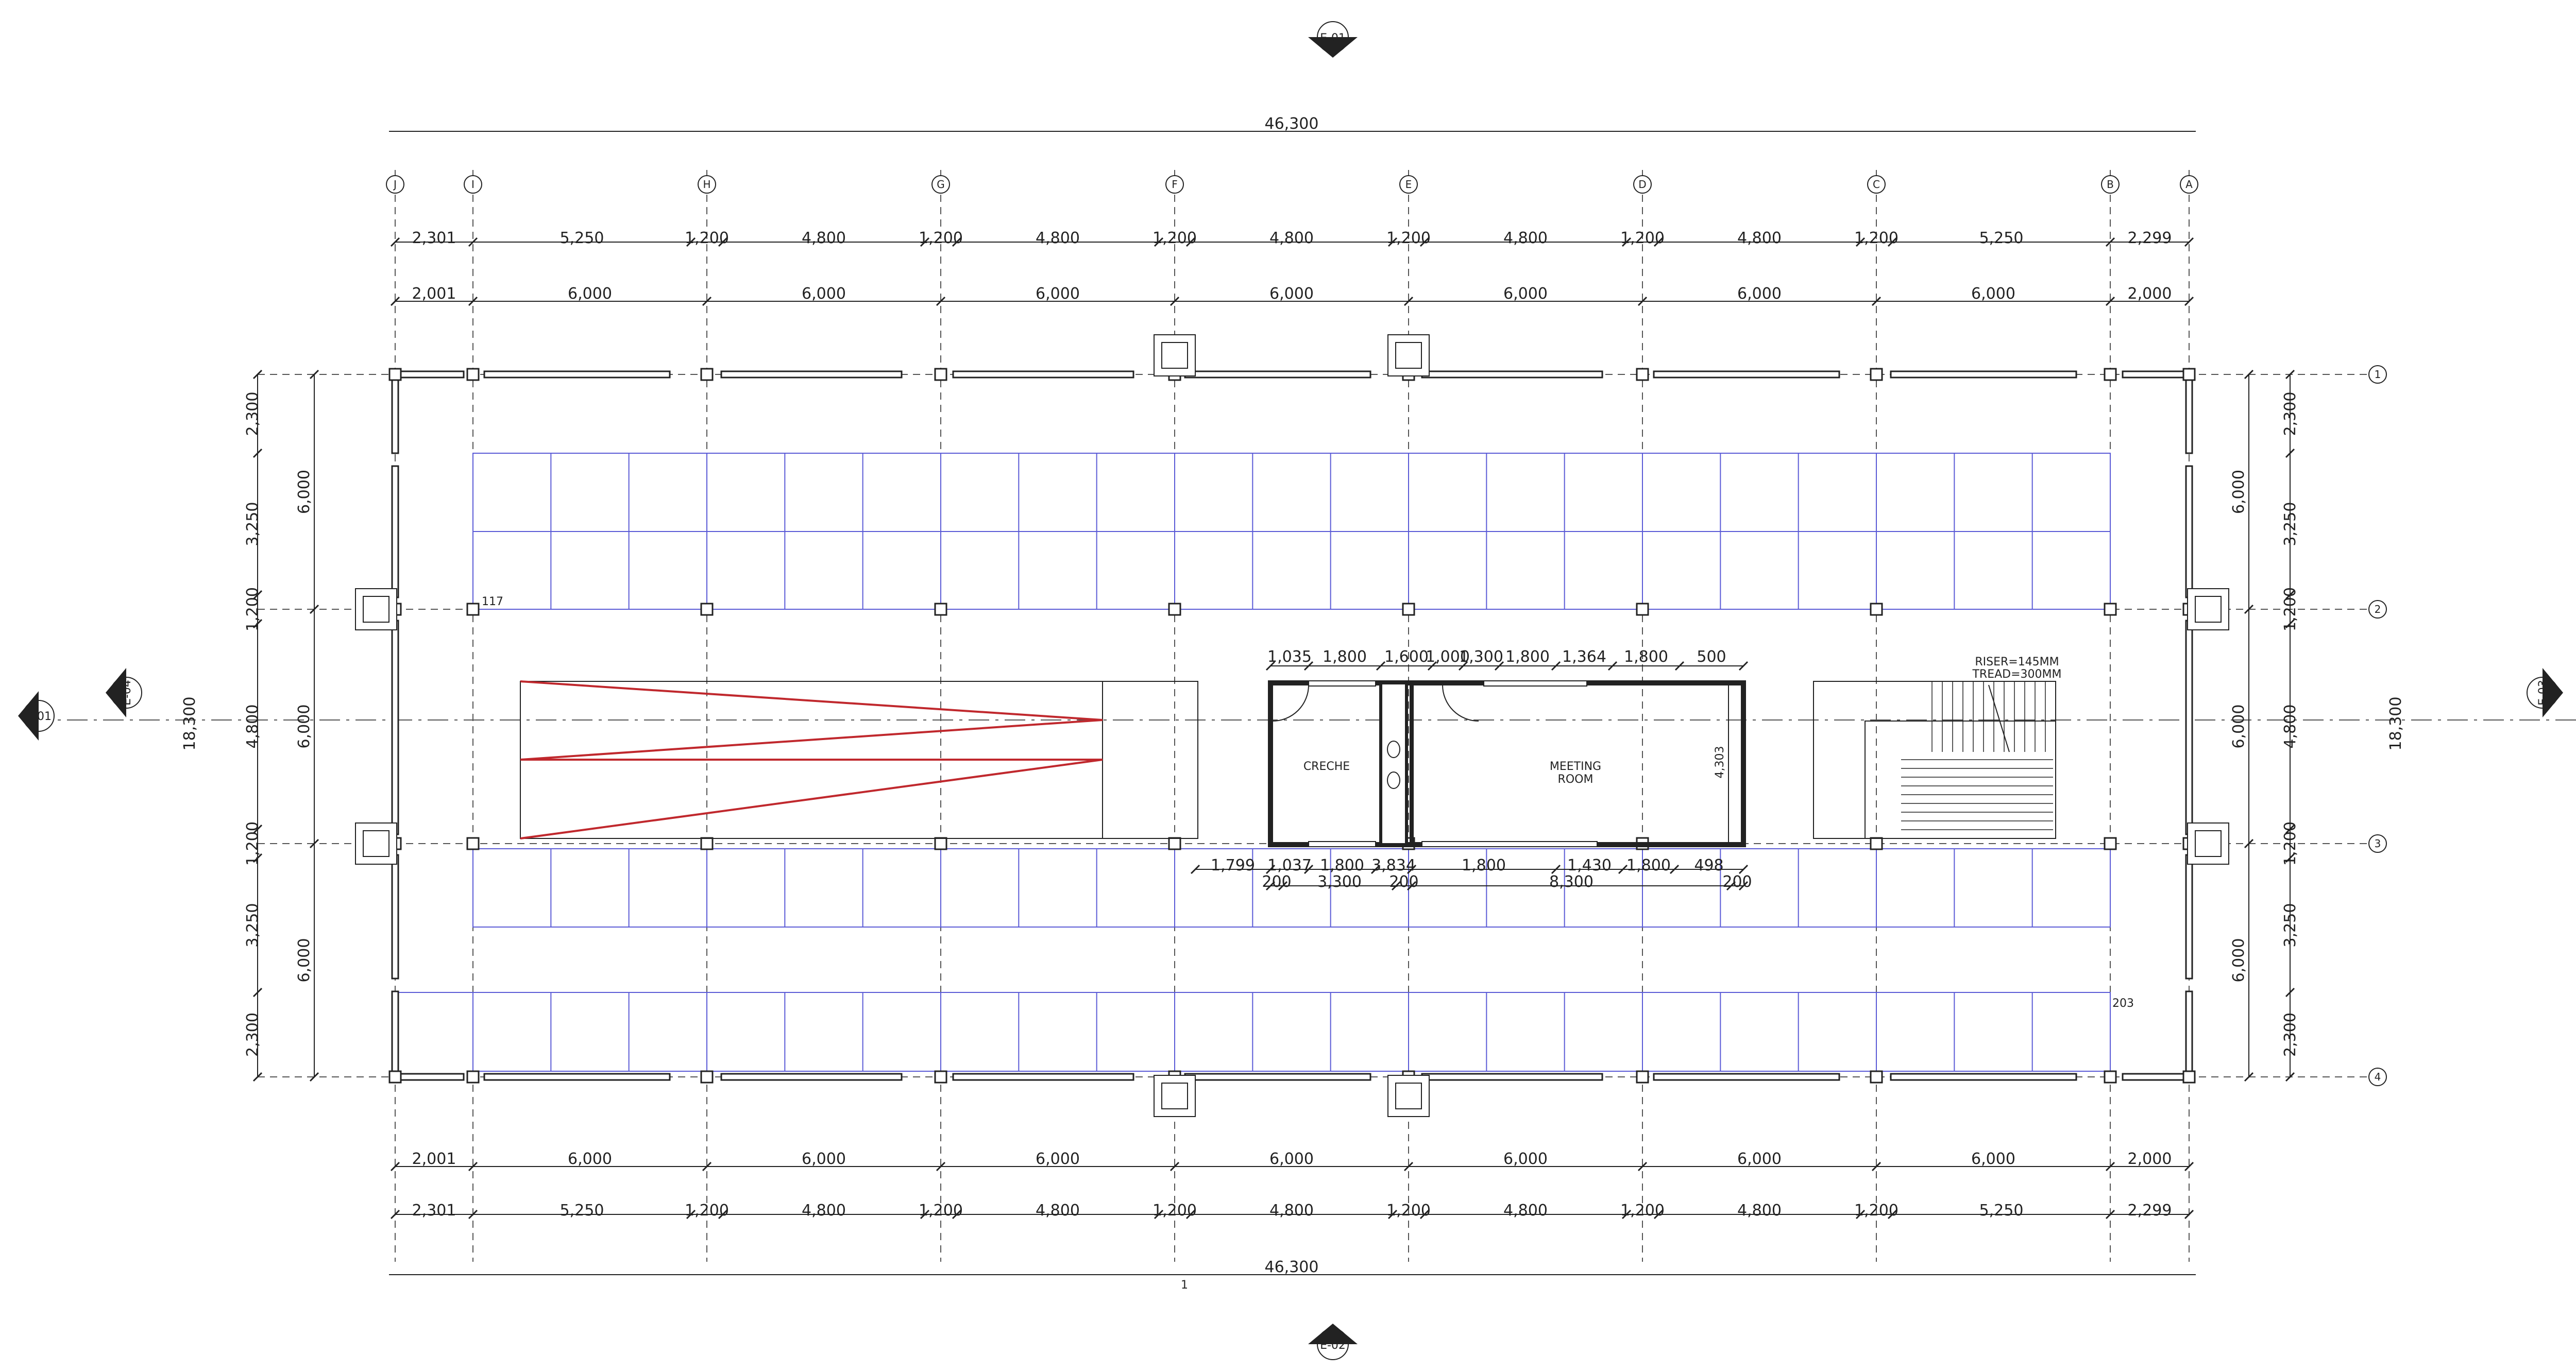 The height and width of the screenshot is (1372, 2576). What do you see at coordinates (1292, 1267) in the screenshot?
I see `overall-width-bottom: 46,300` at bounding box center [1292, 1267].